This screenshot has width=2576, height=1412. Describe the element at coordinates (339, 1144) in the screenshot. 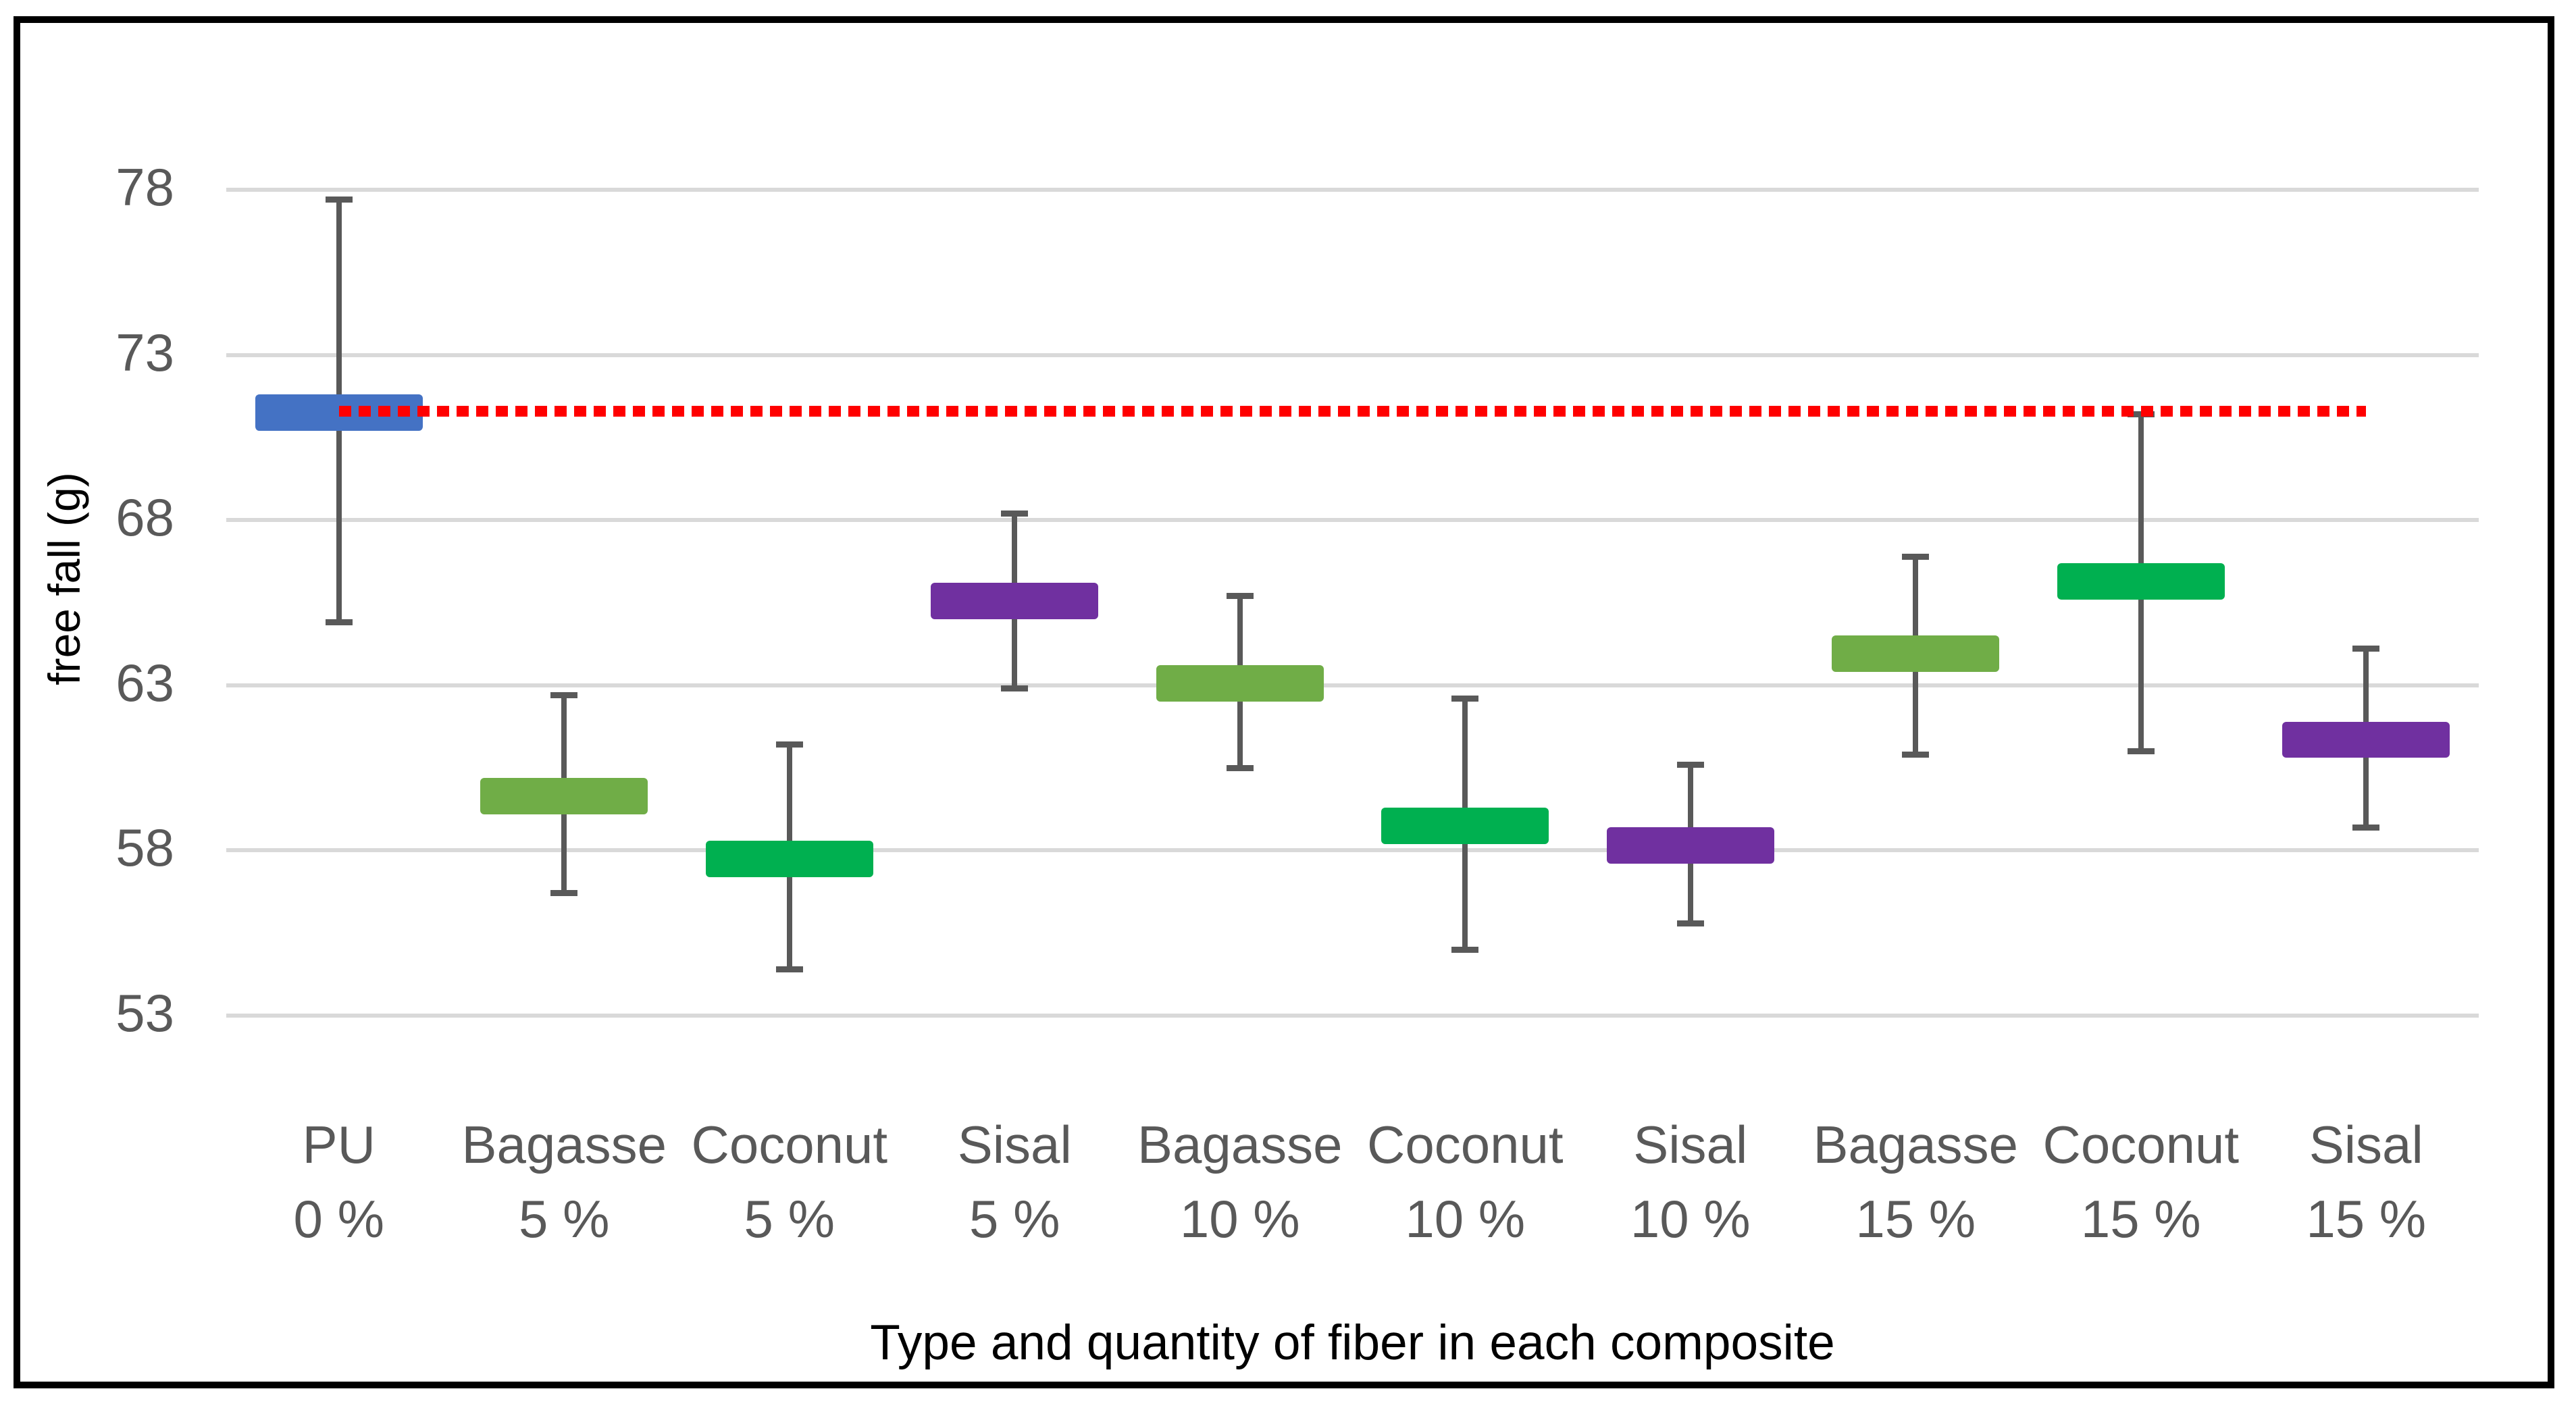

I see `x-category-label-fiber: PU` at that location.